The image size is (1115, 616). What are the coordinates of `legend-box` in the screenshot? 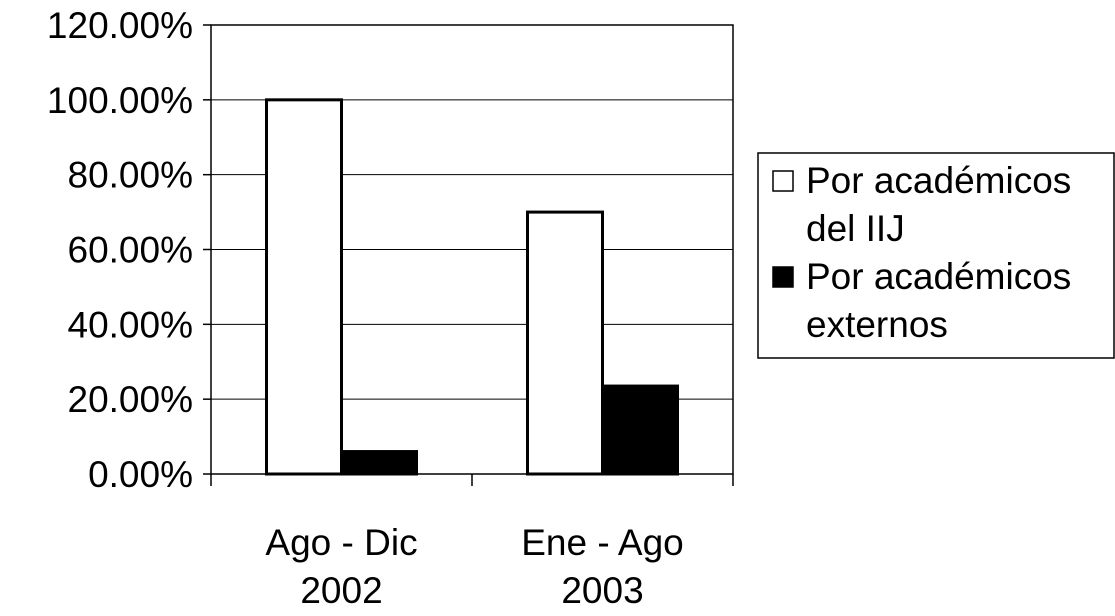 It's located at (936, 255).